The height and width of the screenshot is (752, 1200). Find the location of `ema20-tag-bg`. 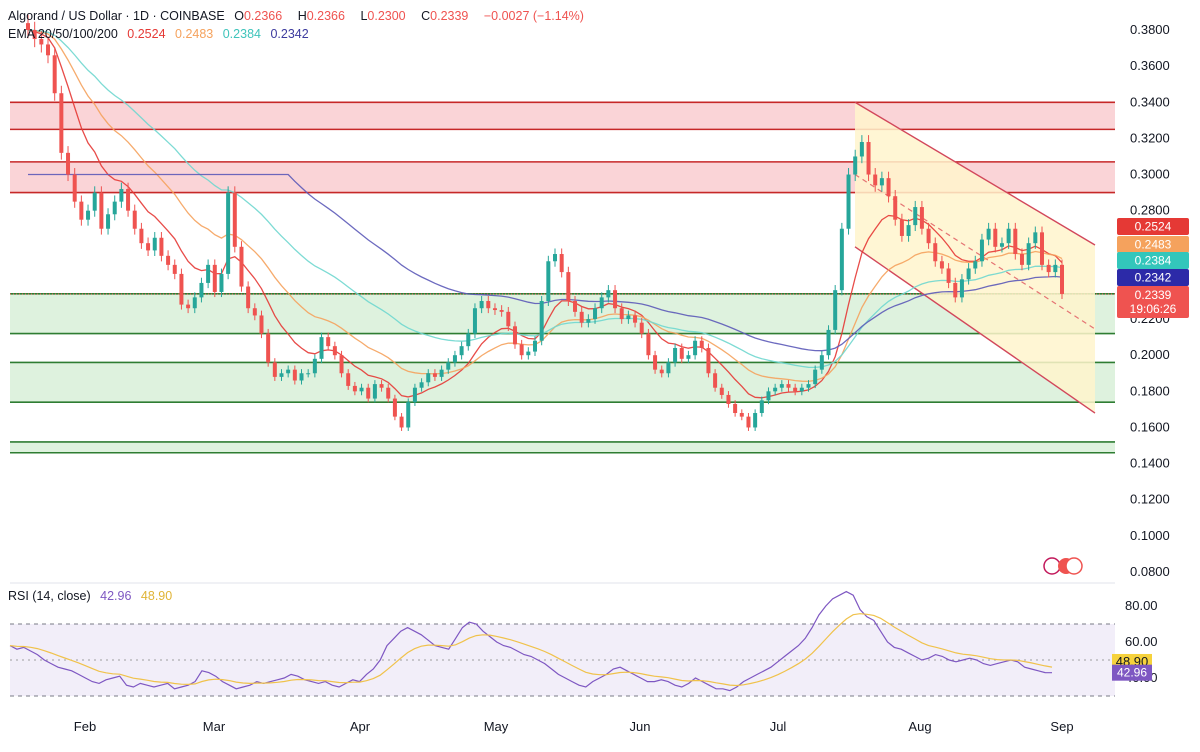

ema20-tag-bg is located at coordinates (1153, 226).